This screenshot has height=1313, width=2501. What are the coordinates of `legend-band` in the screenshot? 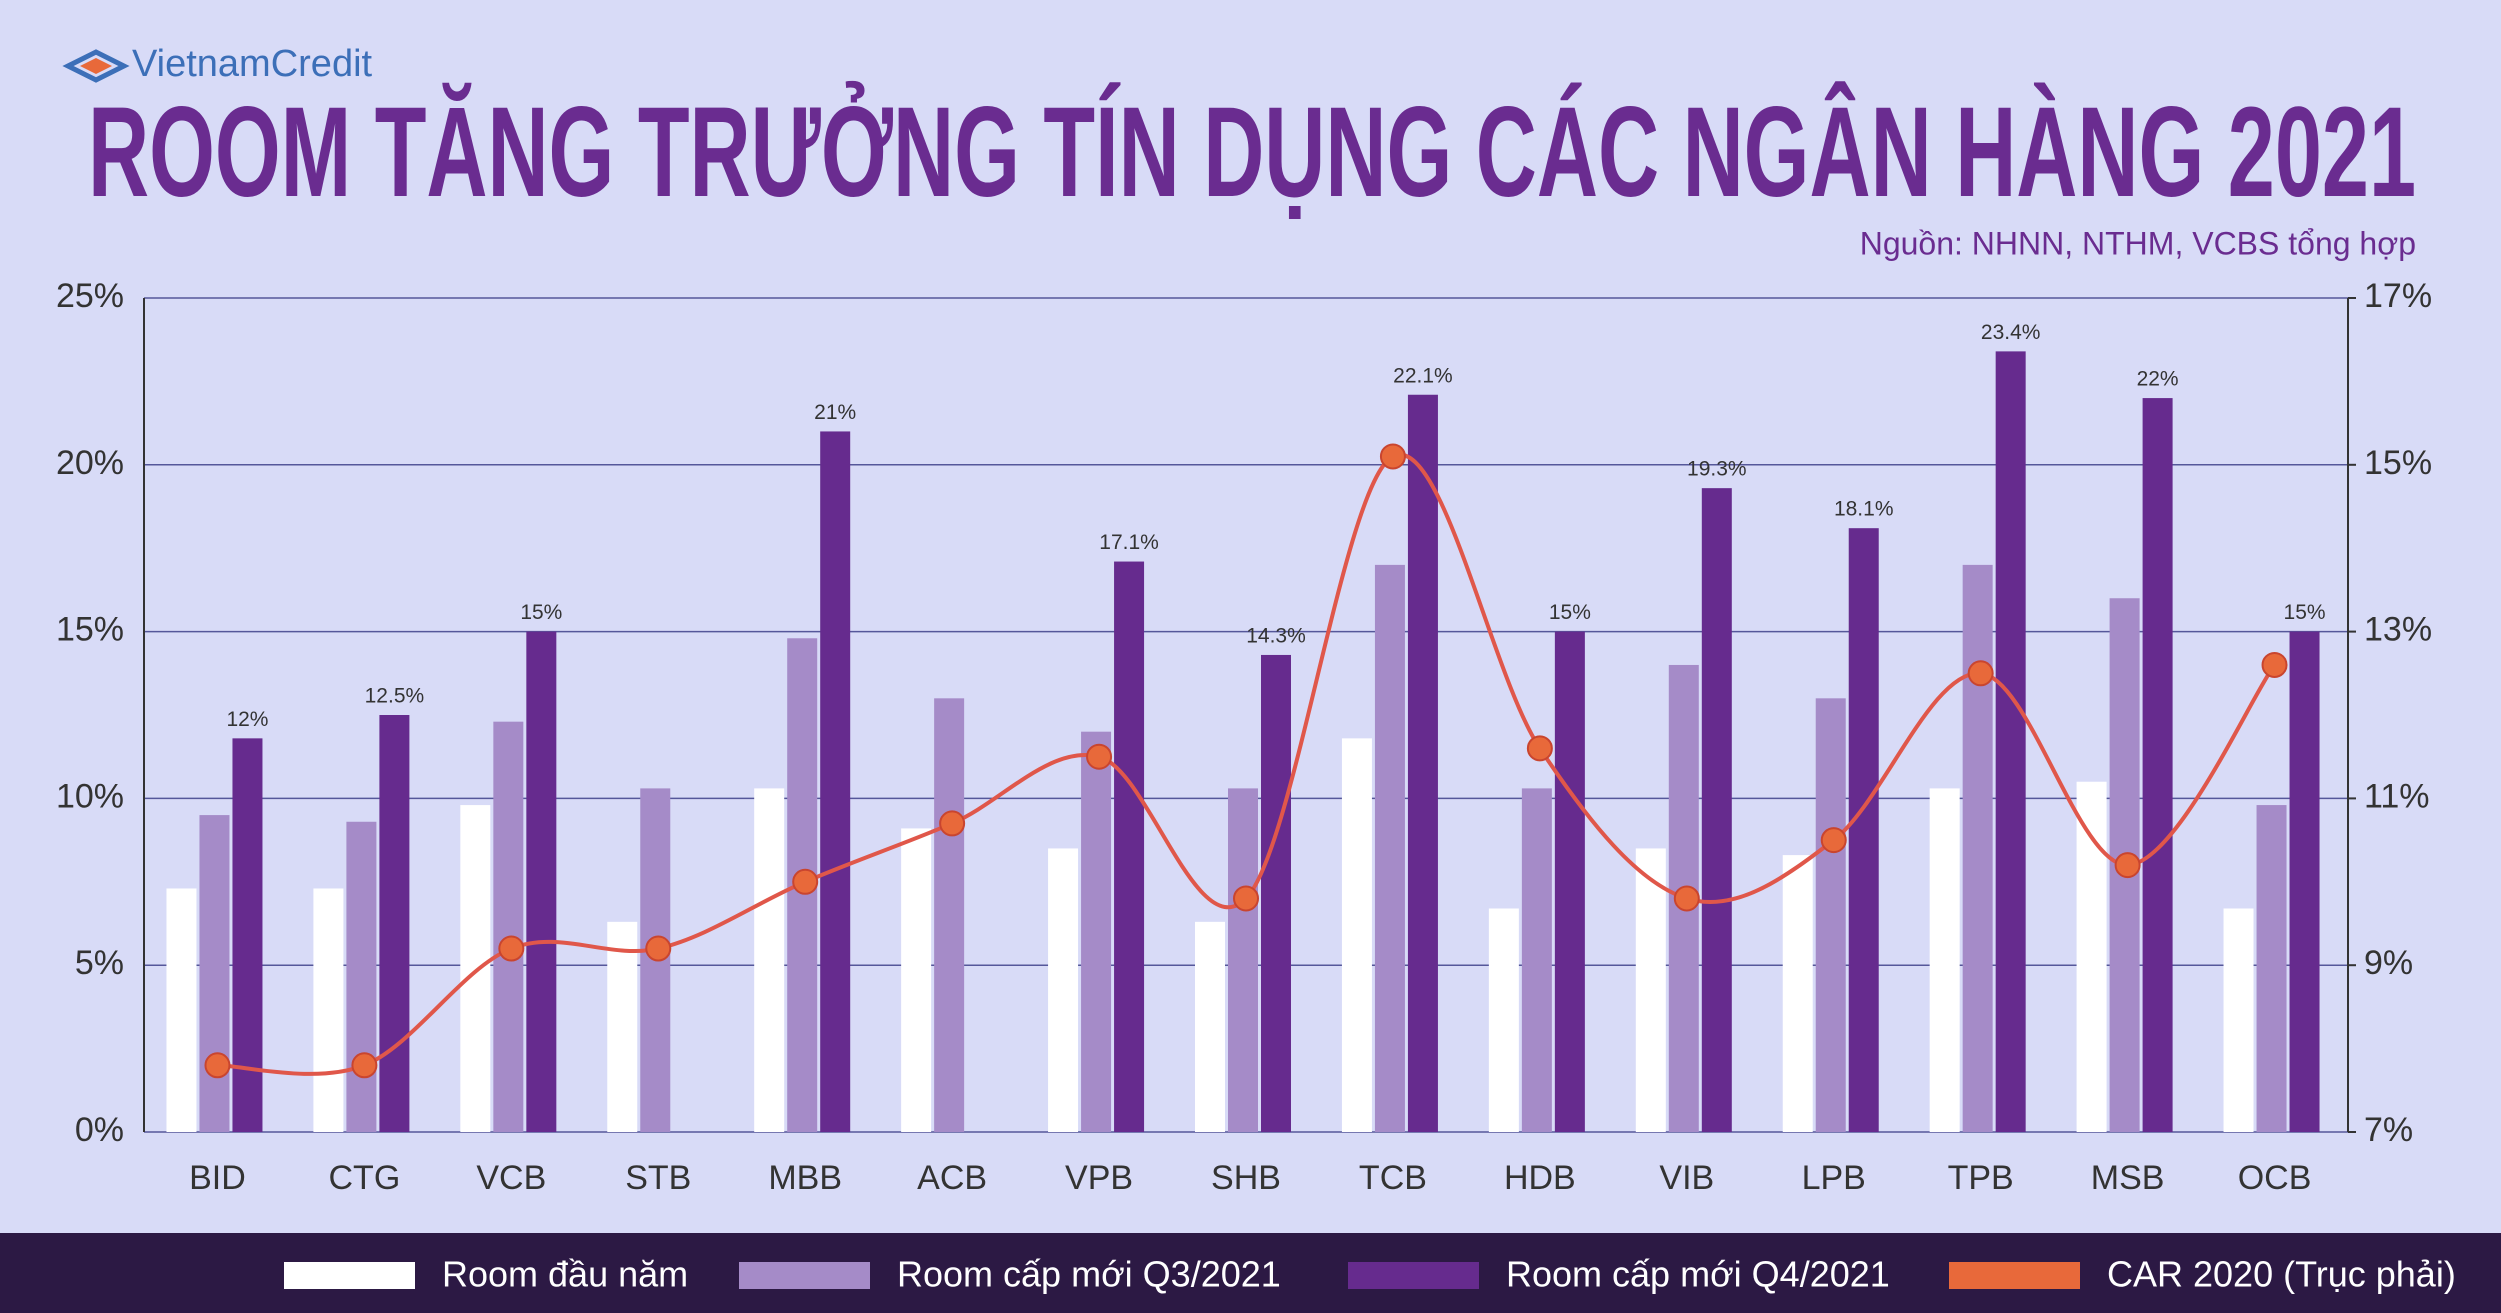 It's located at (1250, 1273).